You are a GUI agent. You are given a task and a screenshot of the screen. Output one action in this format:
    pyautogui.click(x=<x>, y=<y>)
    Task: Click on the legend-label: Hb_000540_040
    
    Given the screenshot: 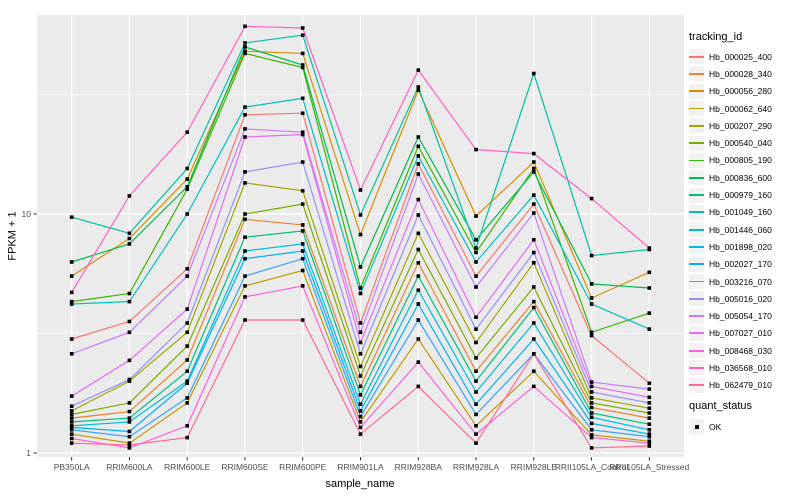 What is the action you would take?
    pyautogui.click(x=740, y=143)
    